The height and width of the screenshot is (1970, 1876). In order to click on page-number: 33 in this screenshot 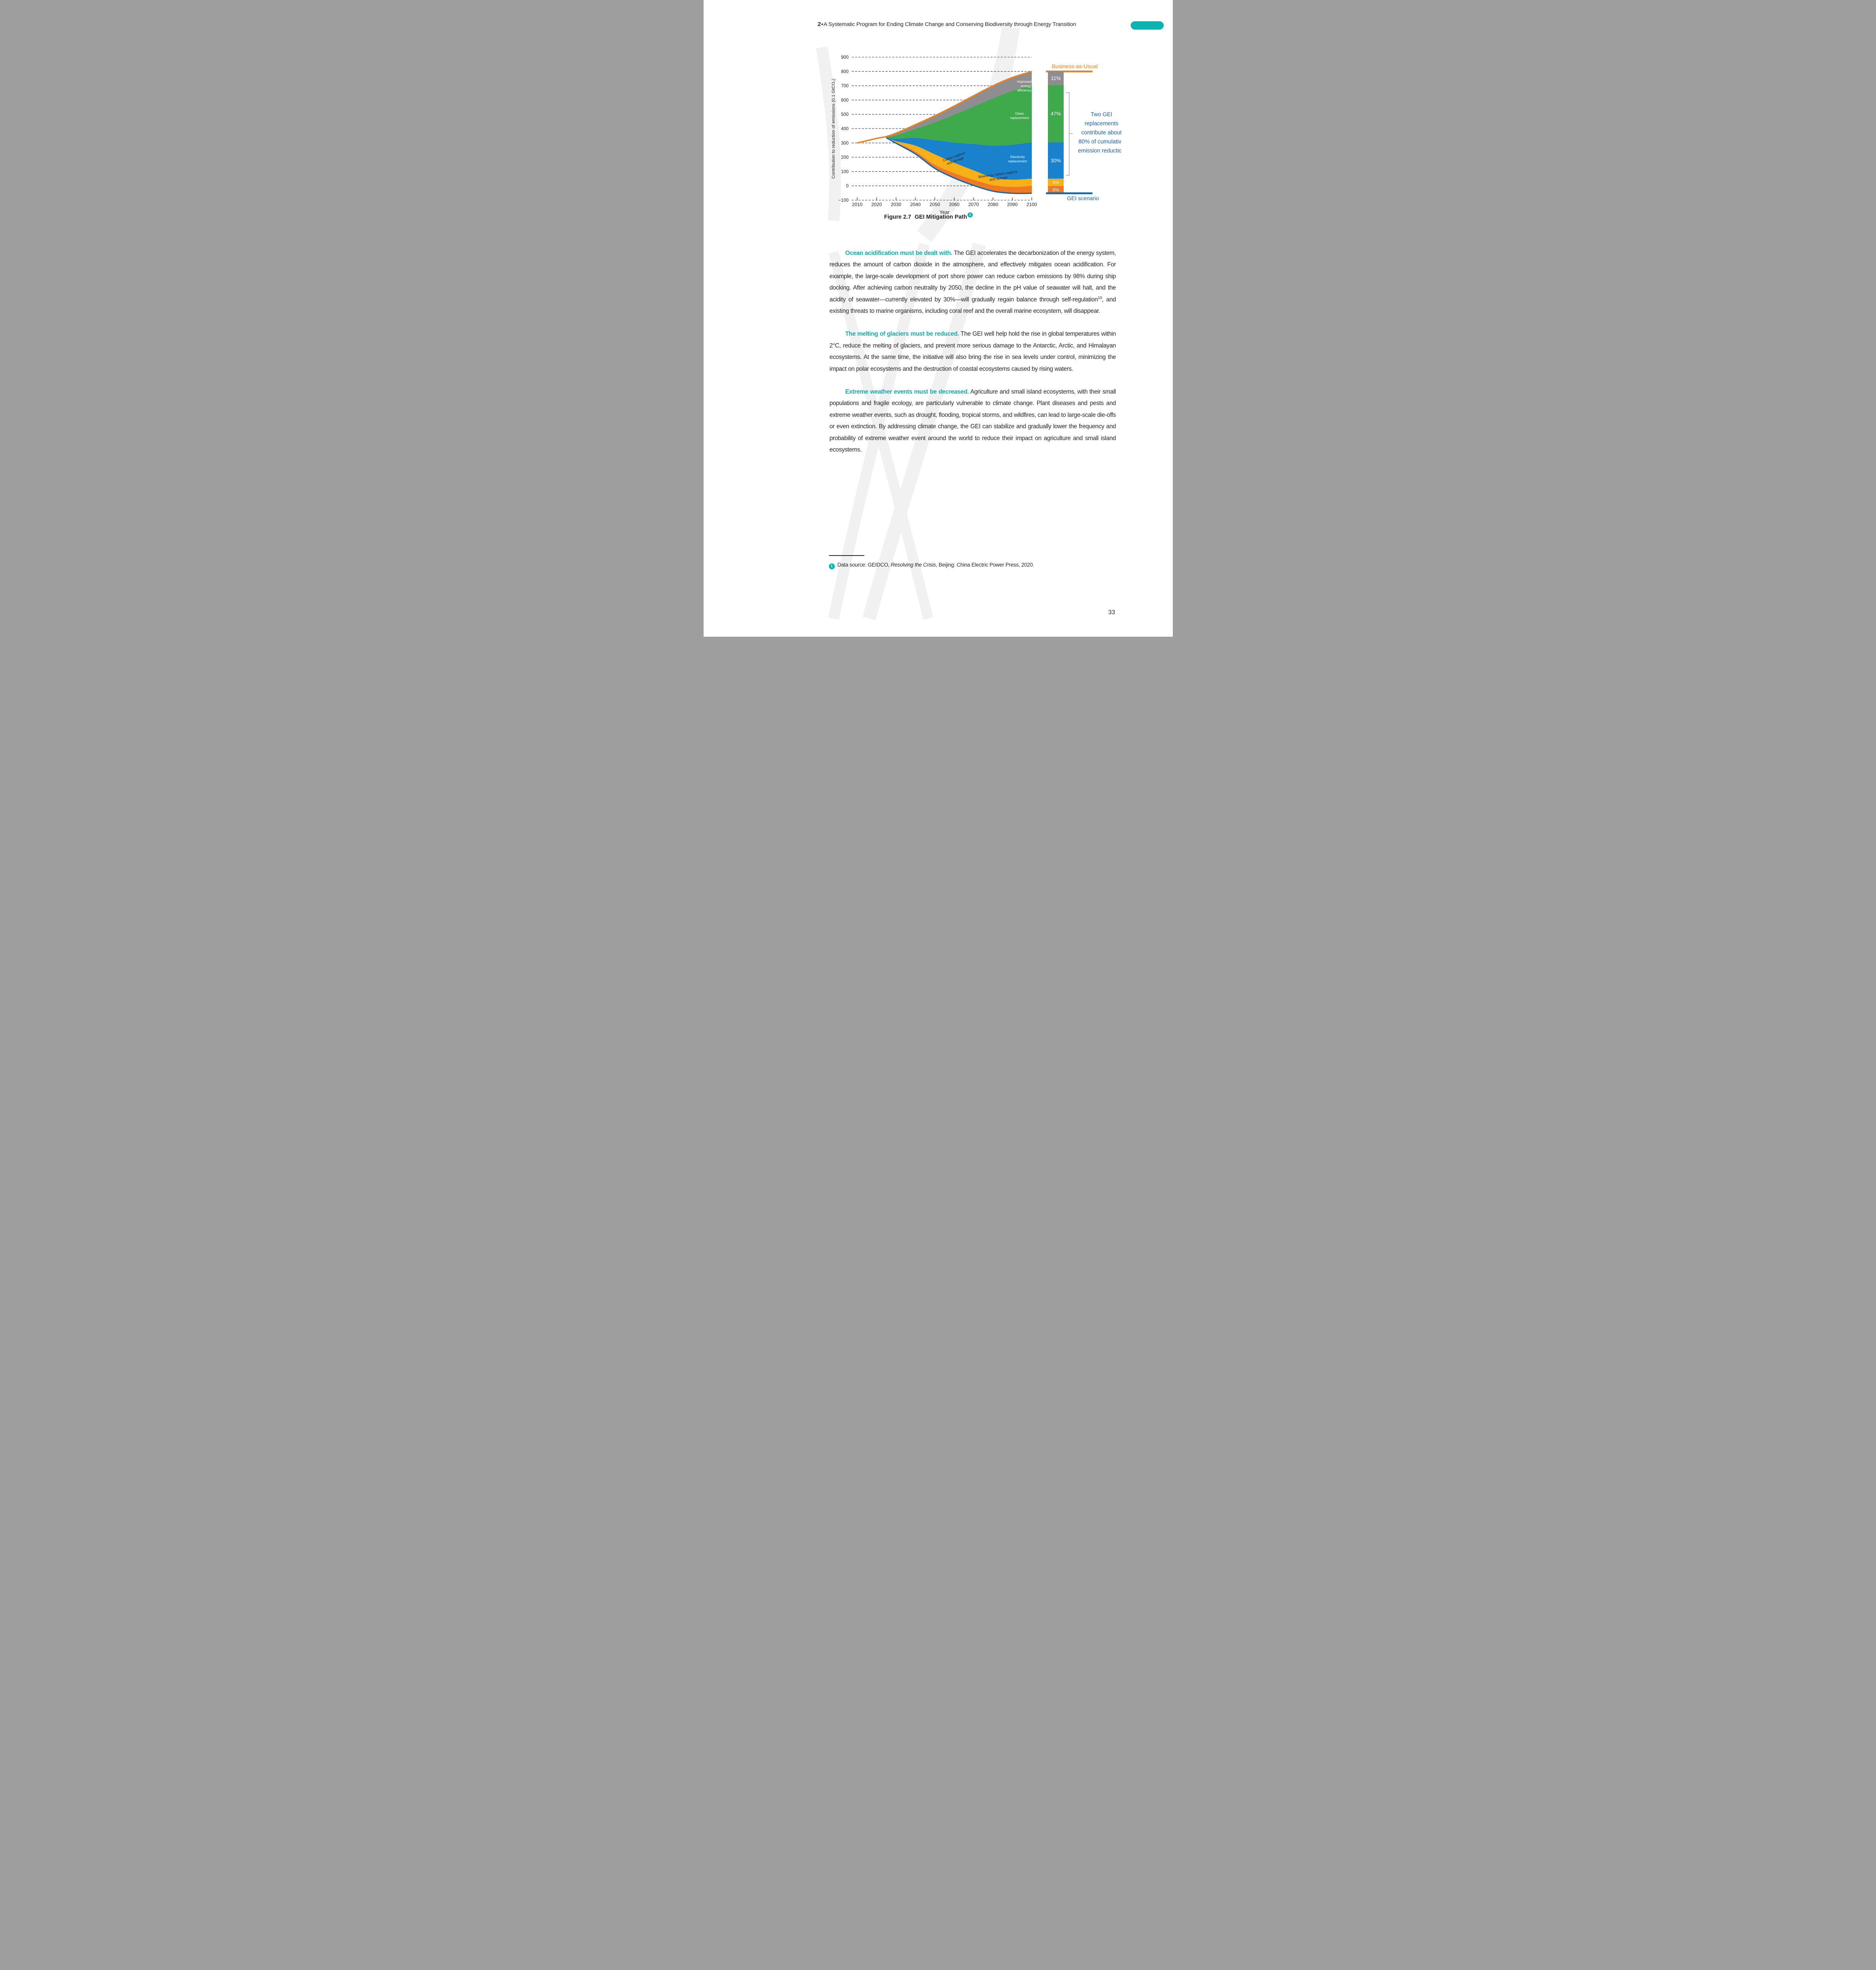, I will do `click(1111, 612)`.